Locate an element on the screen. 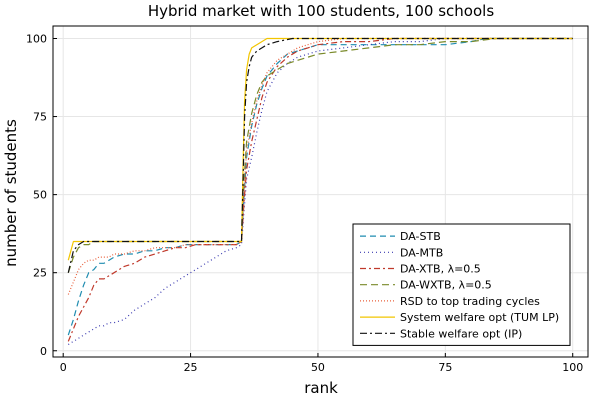  y-tick-label: 0 is located at coordinates (43, 351).